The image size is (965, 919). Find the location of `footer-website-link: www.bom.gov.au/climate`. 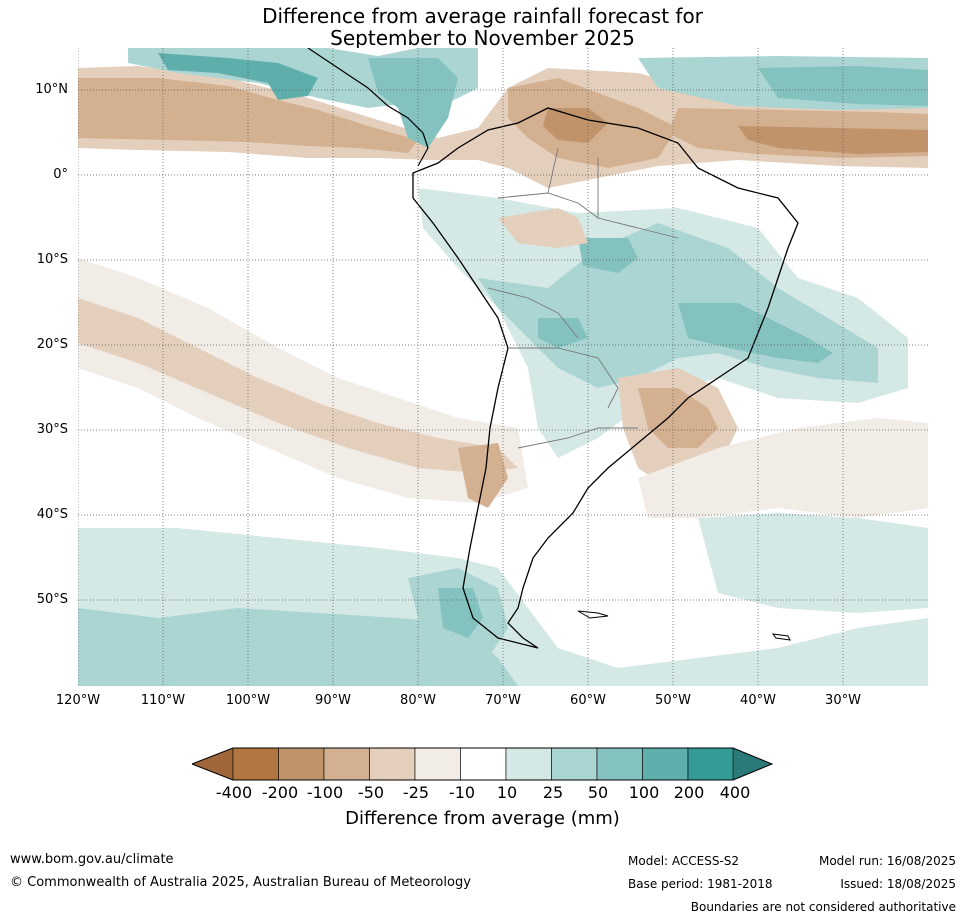

footer-website-link: www.bom.gov.au/climate is located at coordinates (92, 859).